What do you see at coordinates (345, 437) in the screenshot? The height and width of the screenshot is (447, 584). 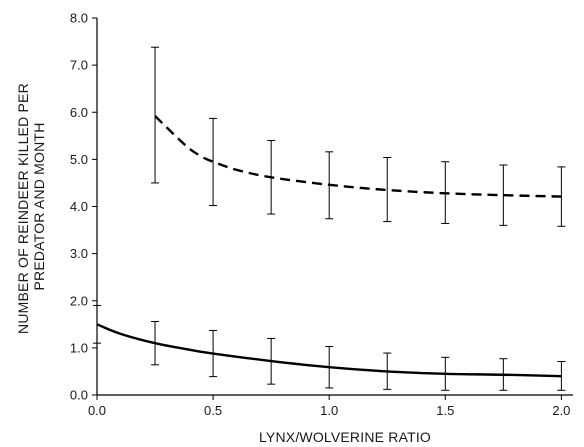 I see `x-axis-title: LYNX/WOLVERINE RATIO` at bounding box center [345, 437].